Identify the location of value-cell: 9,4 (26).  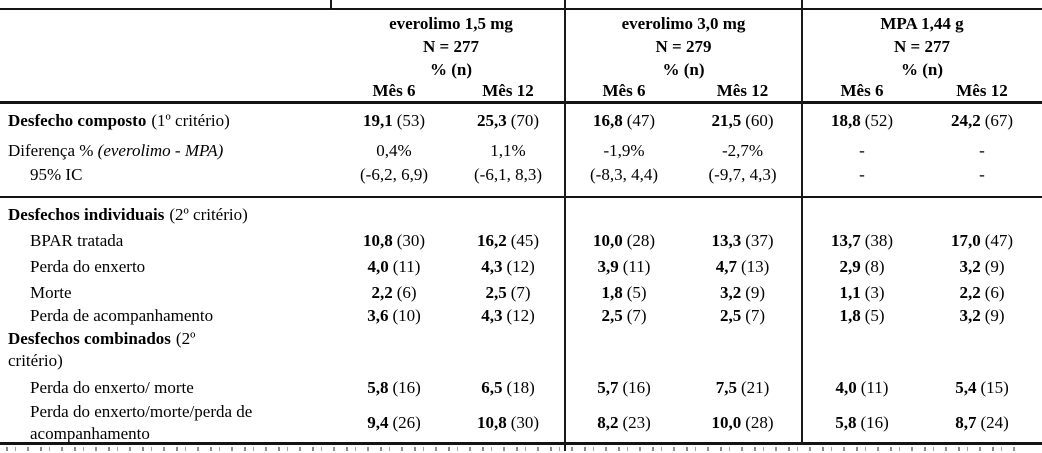
(394, 422).